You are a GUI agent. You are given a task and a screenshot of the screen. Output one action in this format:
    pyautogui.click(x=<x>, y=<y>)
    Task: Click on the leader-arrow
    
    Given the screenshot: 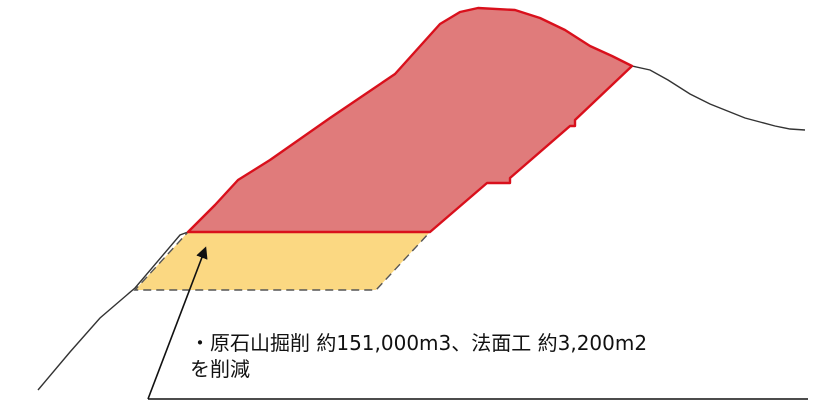 What is the action you would take?
    pyautogui.click(x=177, y=323)
    